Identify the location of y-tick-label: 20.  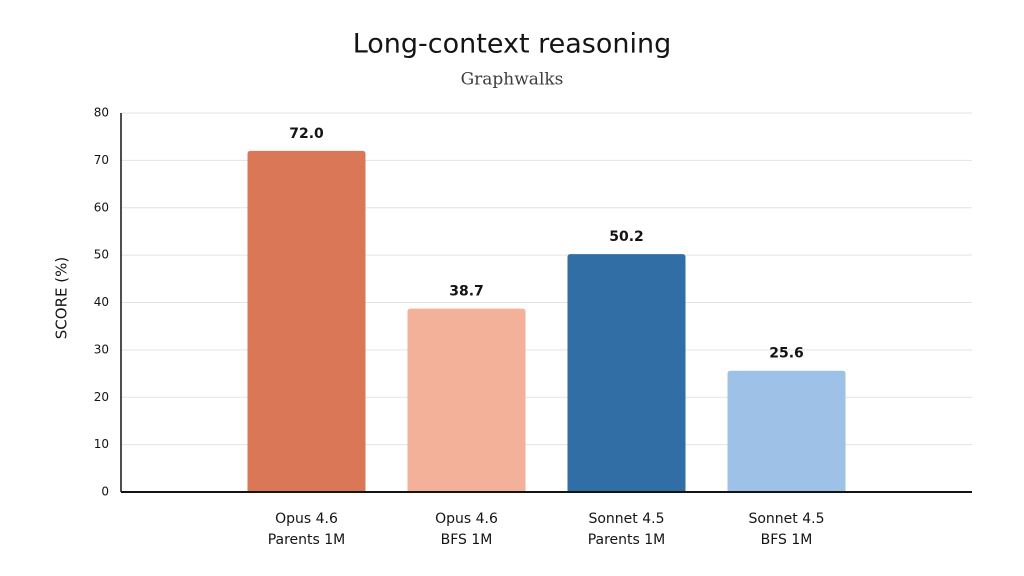
(101, 397).